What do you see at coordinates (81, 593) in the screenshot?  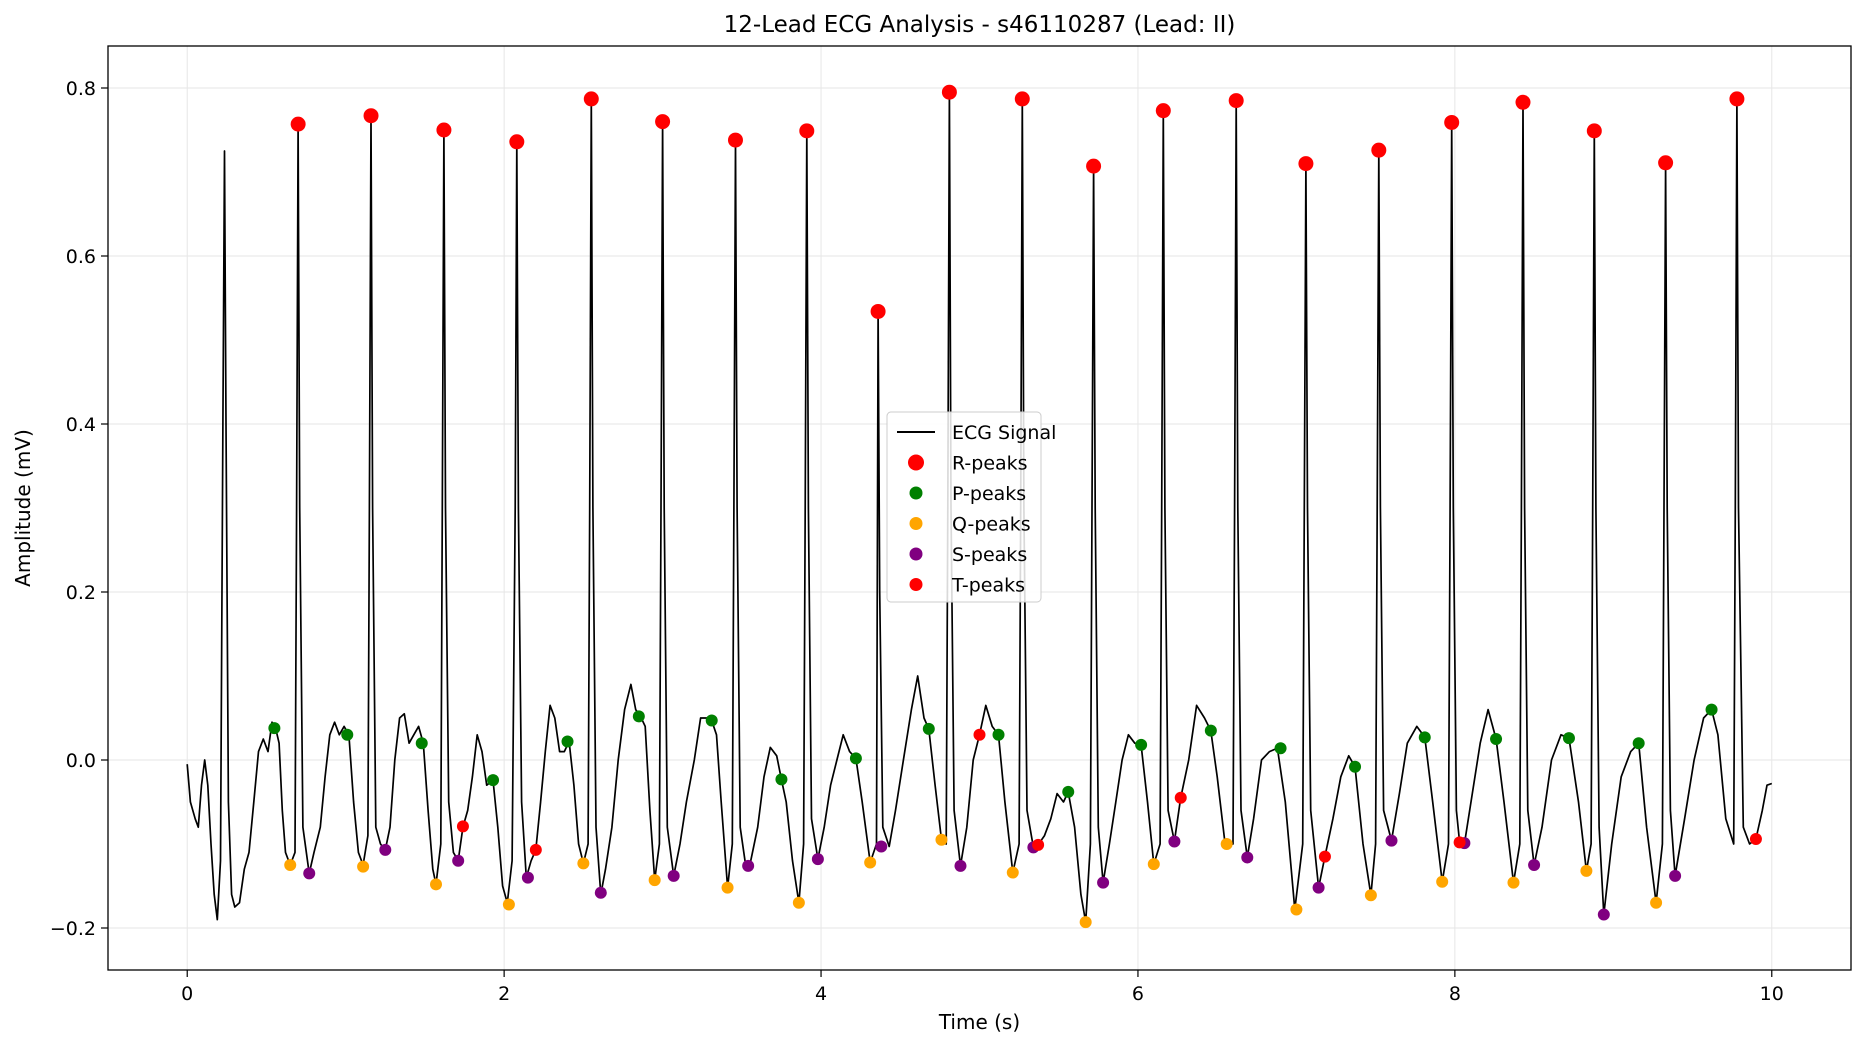 I see `y-tick-label: 0.2` at bounding box center [81, 593].